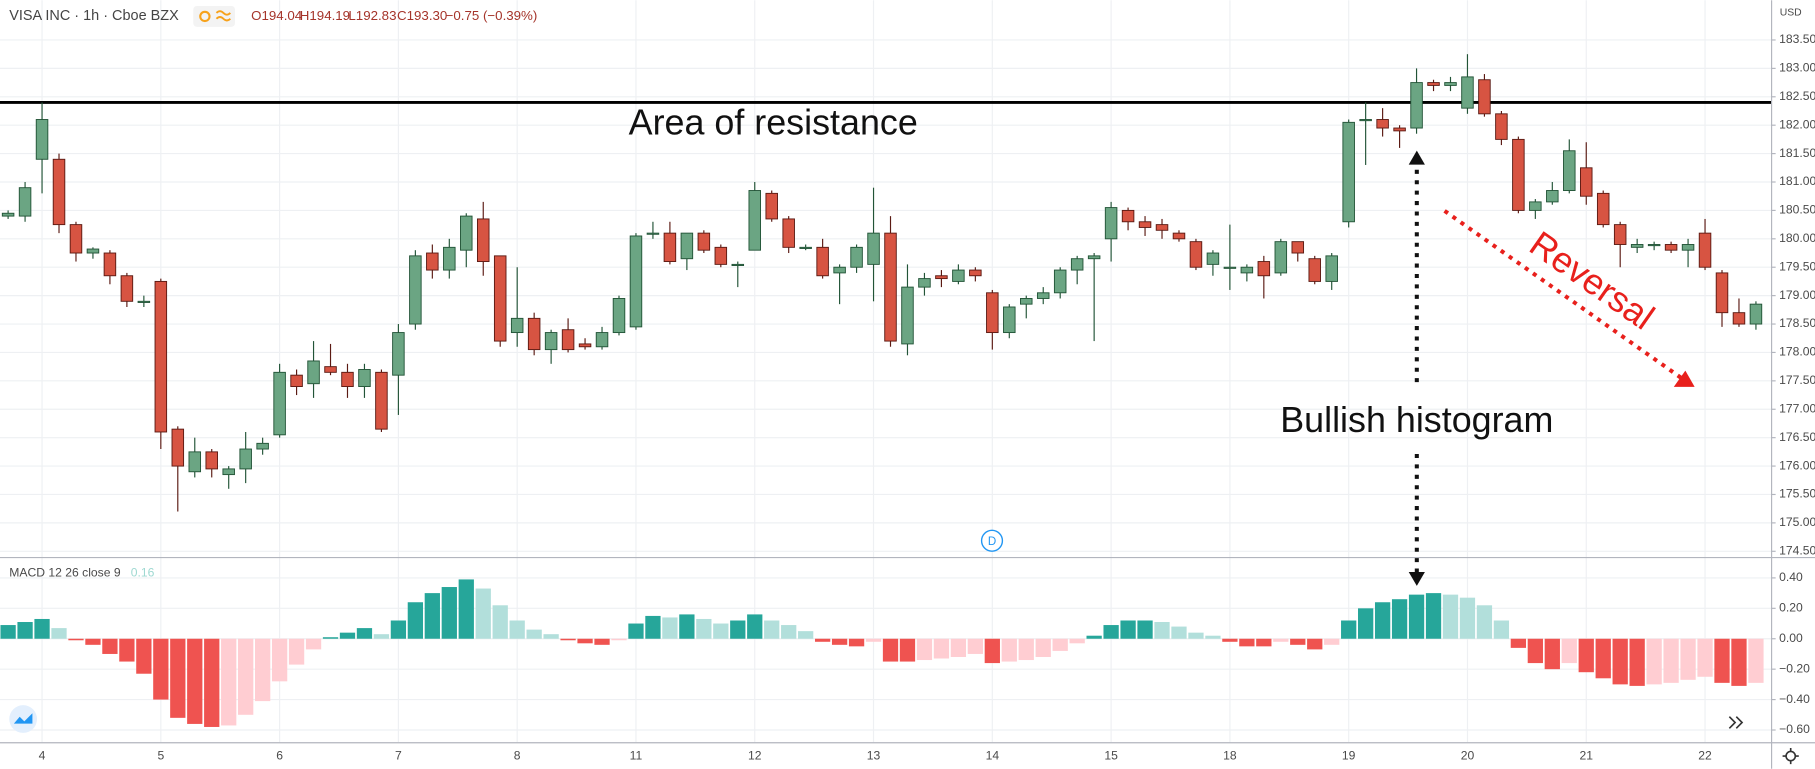  What do you see at coordinates (1797, 238) in the screenshot?
I see `y-tick-label: 180.00` at bounding box center [1797, 238].